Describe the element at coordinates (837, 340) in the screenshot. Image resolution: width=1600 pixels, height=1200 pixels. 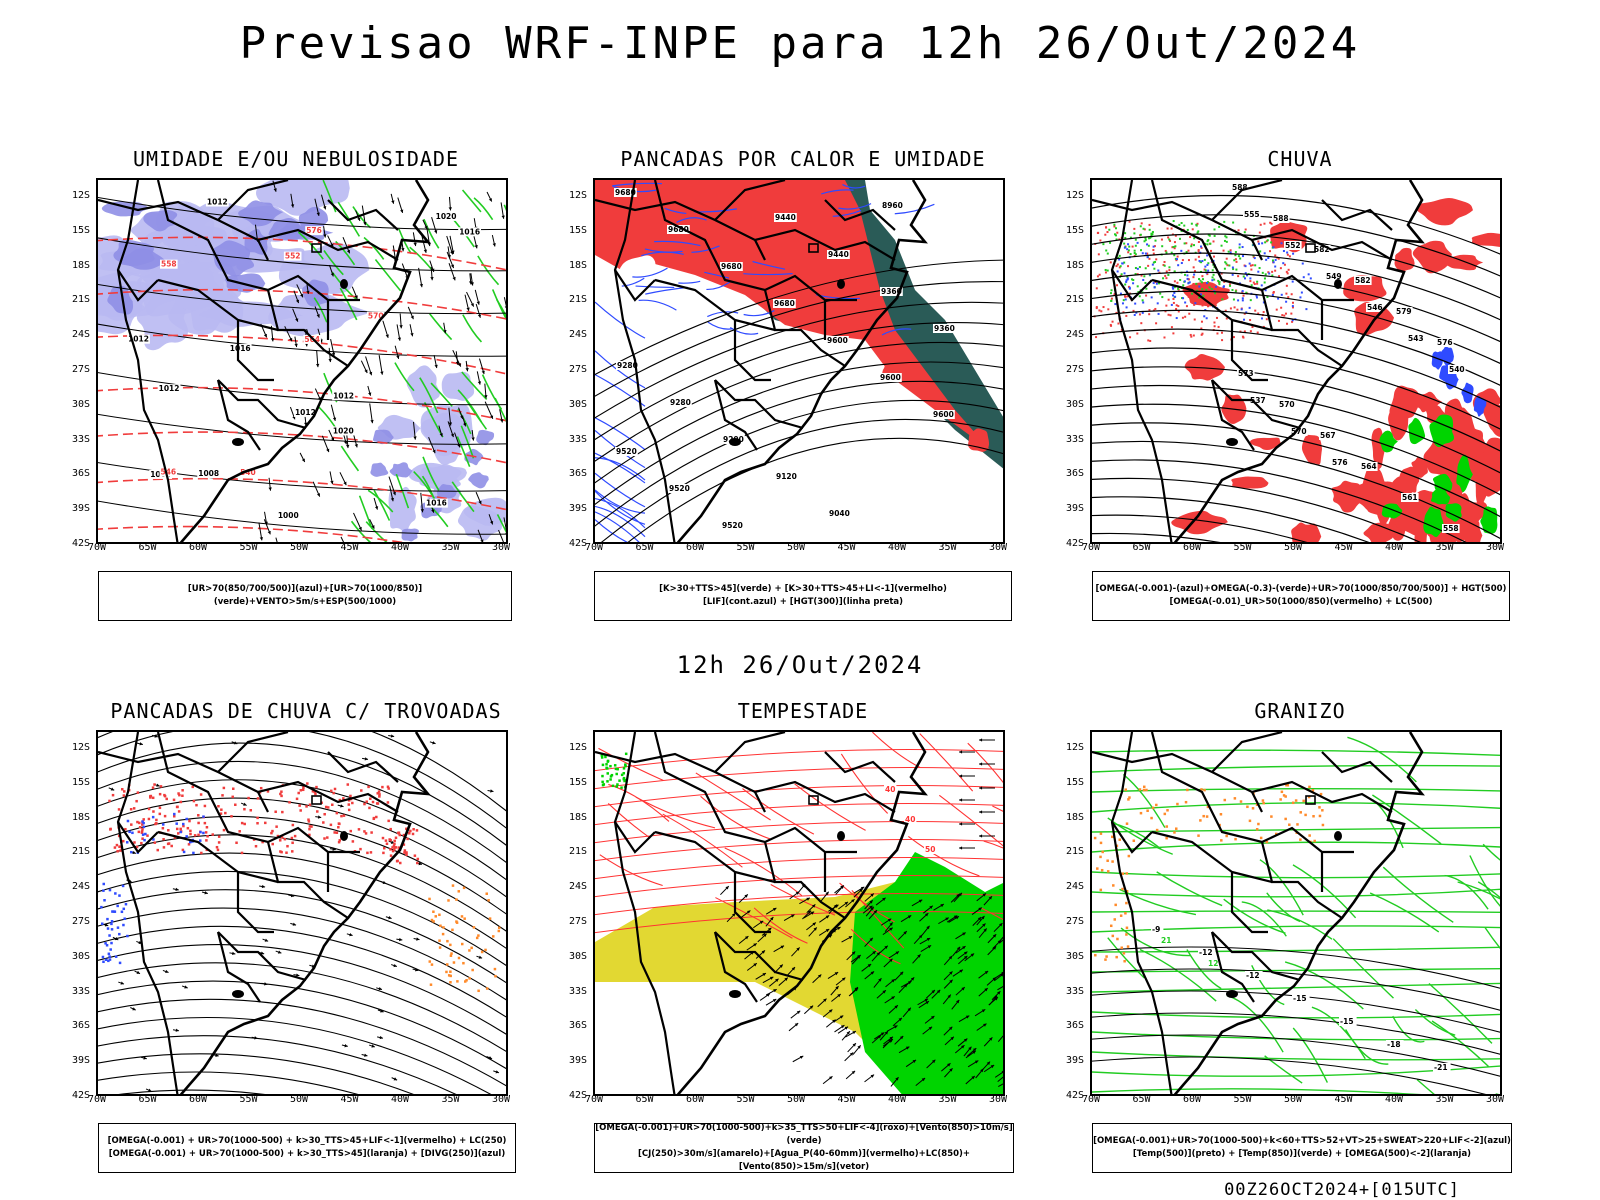
I see `contour-label: 9600` at that location.